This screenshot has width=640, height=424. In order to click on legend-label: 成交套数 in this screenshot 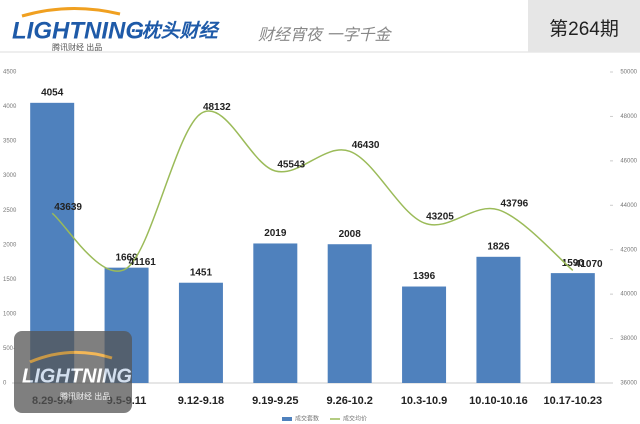, I will do `click(307, 419)`.